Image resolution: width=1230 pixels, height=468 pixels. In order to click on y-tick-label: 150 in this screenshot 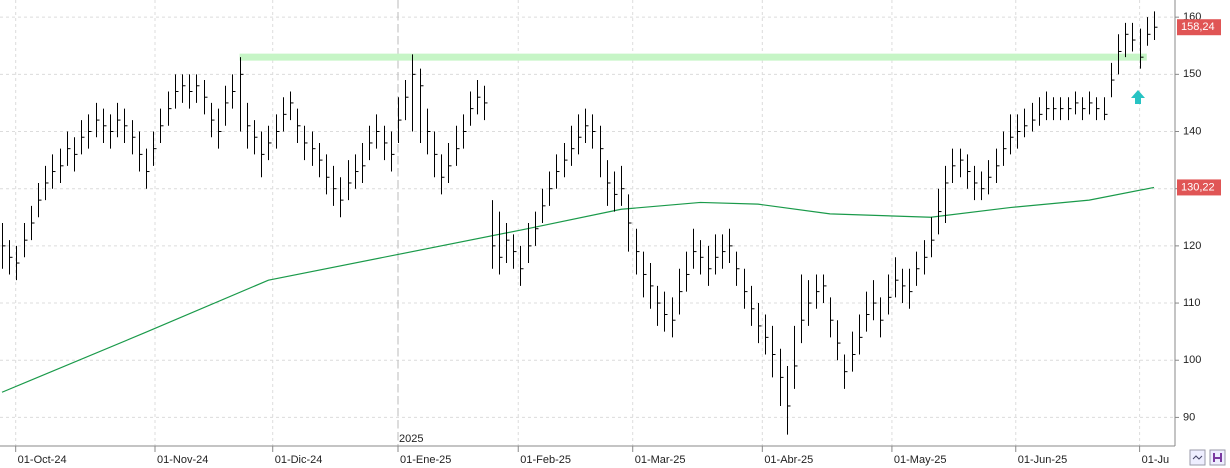, I will do `click(1192, 74)`.